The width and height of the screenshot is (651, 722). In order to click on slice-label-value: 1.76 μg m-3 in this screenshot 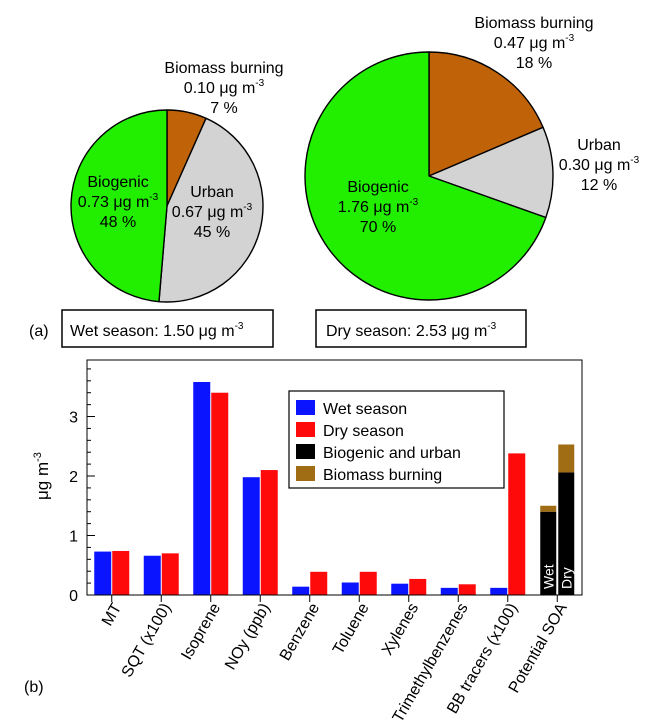, I will do `click(378, 206)`.